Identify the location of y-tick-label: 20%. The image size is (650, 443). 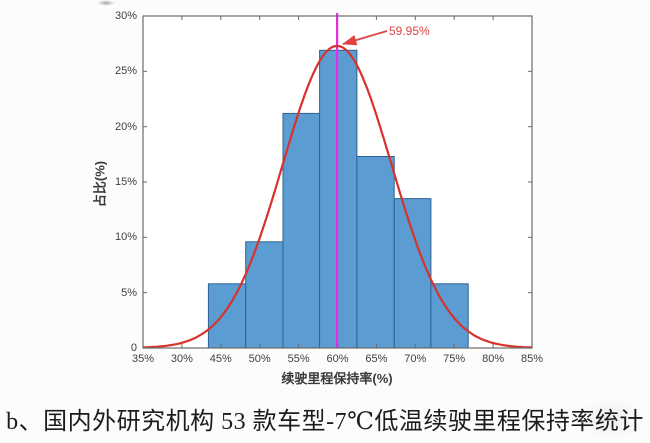
(125, 126).